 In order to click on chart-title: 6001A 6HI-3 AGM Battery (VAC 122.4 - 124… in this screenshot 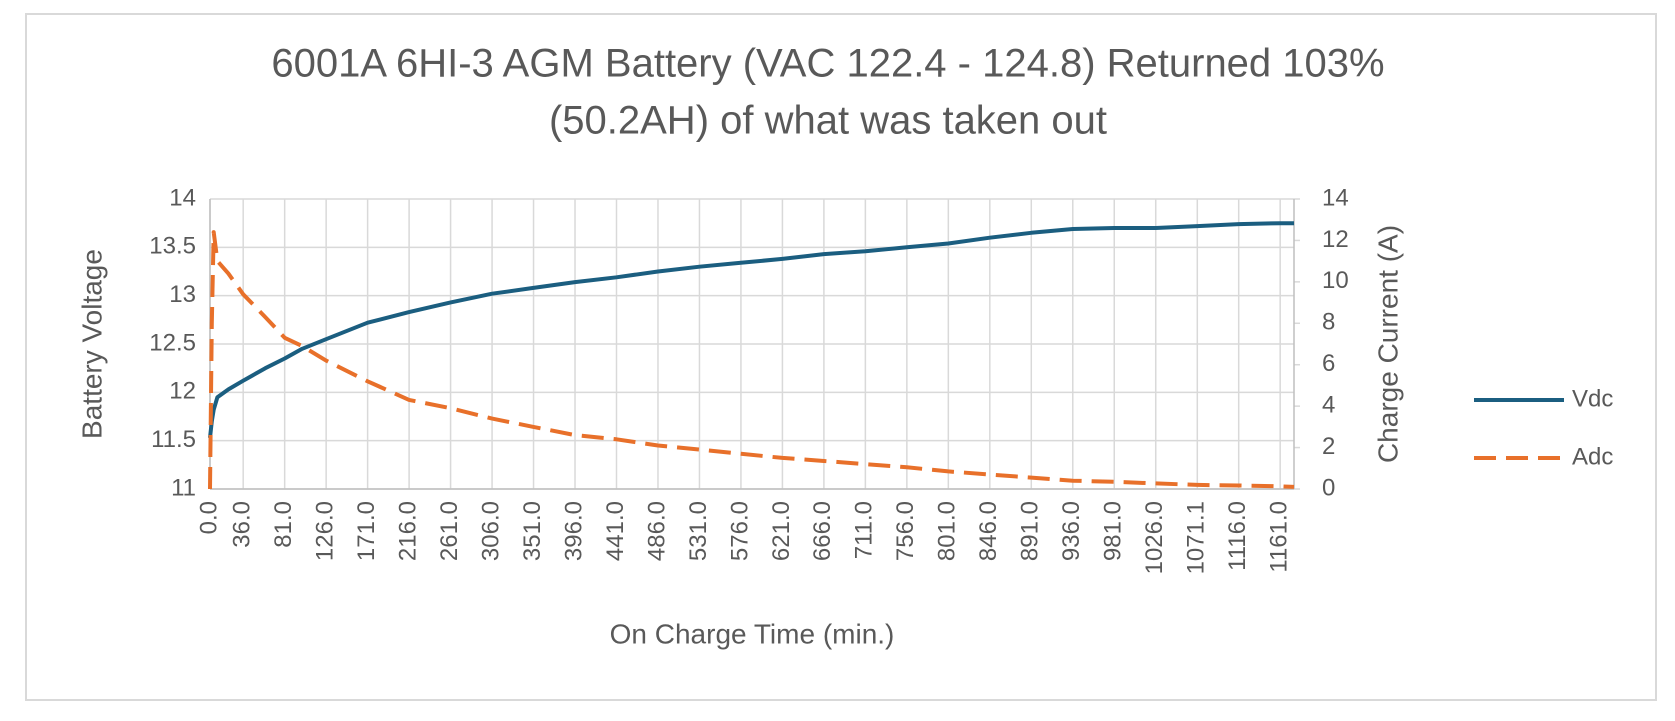, I will do `click(827, 64)`.